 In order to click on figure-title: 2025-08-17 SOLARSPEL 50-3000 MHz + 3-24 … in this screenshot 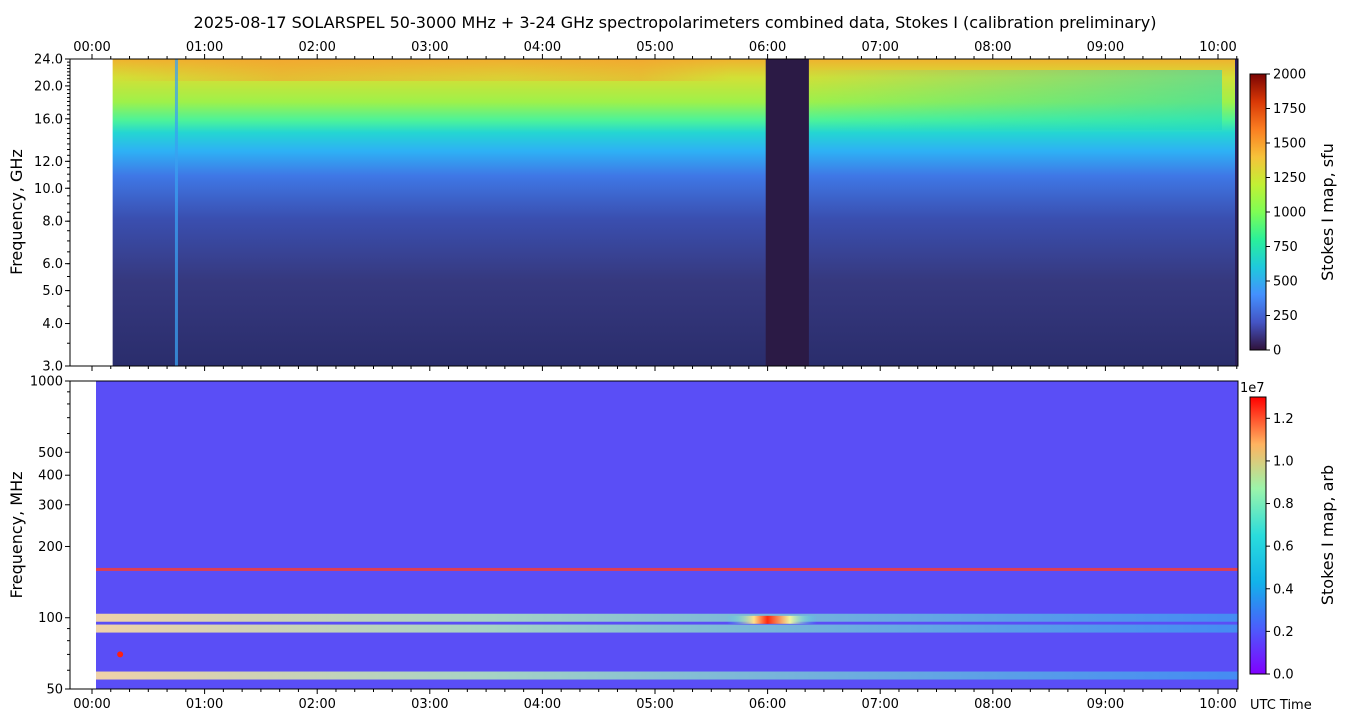, I will do `click(675, 22)`.